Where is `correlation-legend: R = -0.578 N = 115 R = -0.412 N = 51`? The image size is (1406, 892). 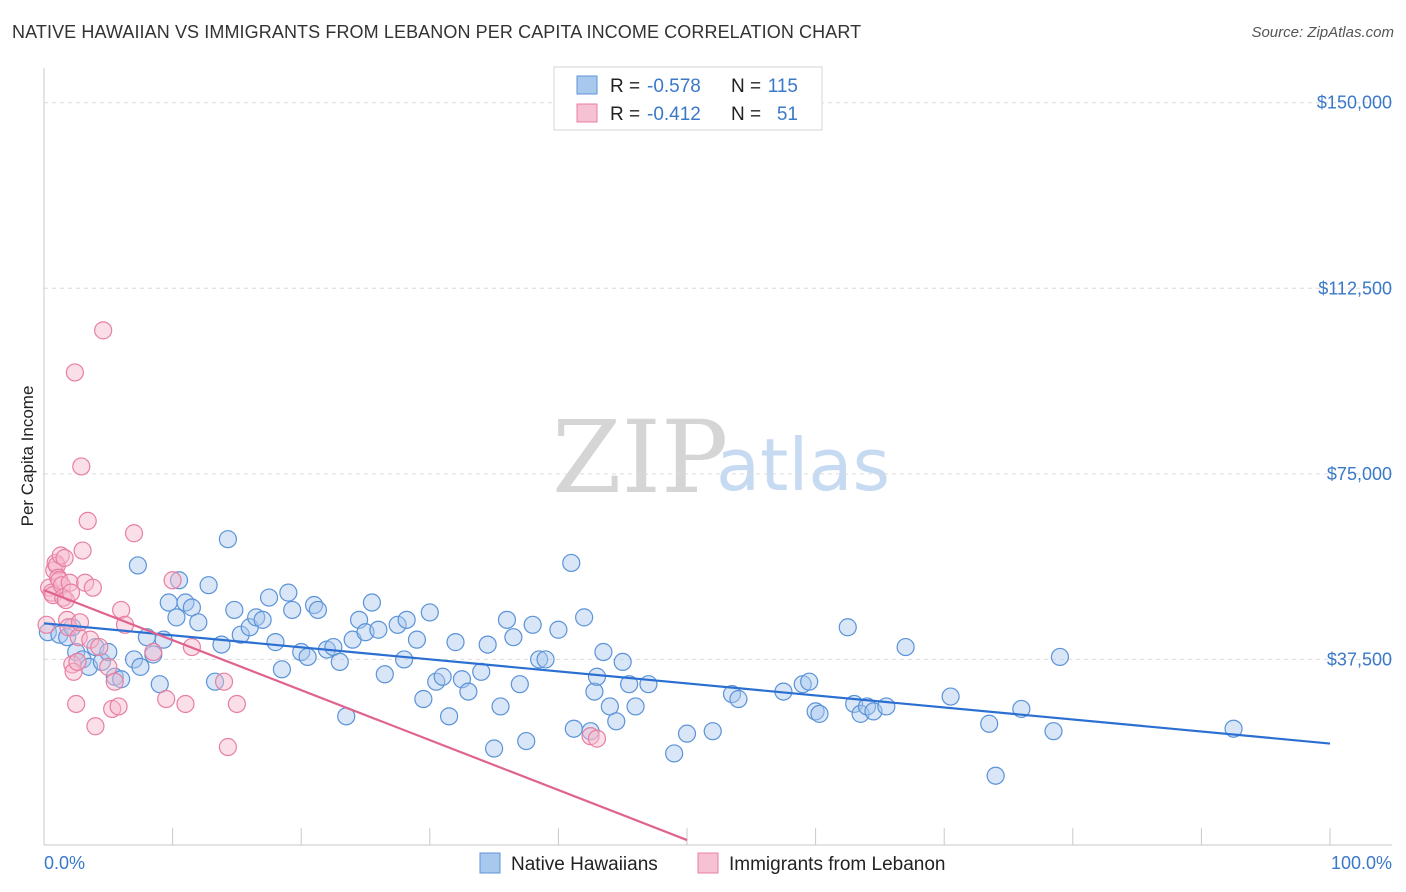
correlation-legend: R = -0.578 N = 115 R = -0.412 N = 51 is located at coordinates (688, 98).